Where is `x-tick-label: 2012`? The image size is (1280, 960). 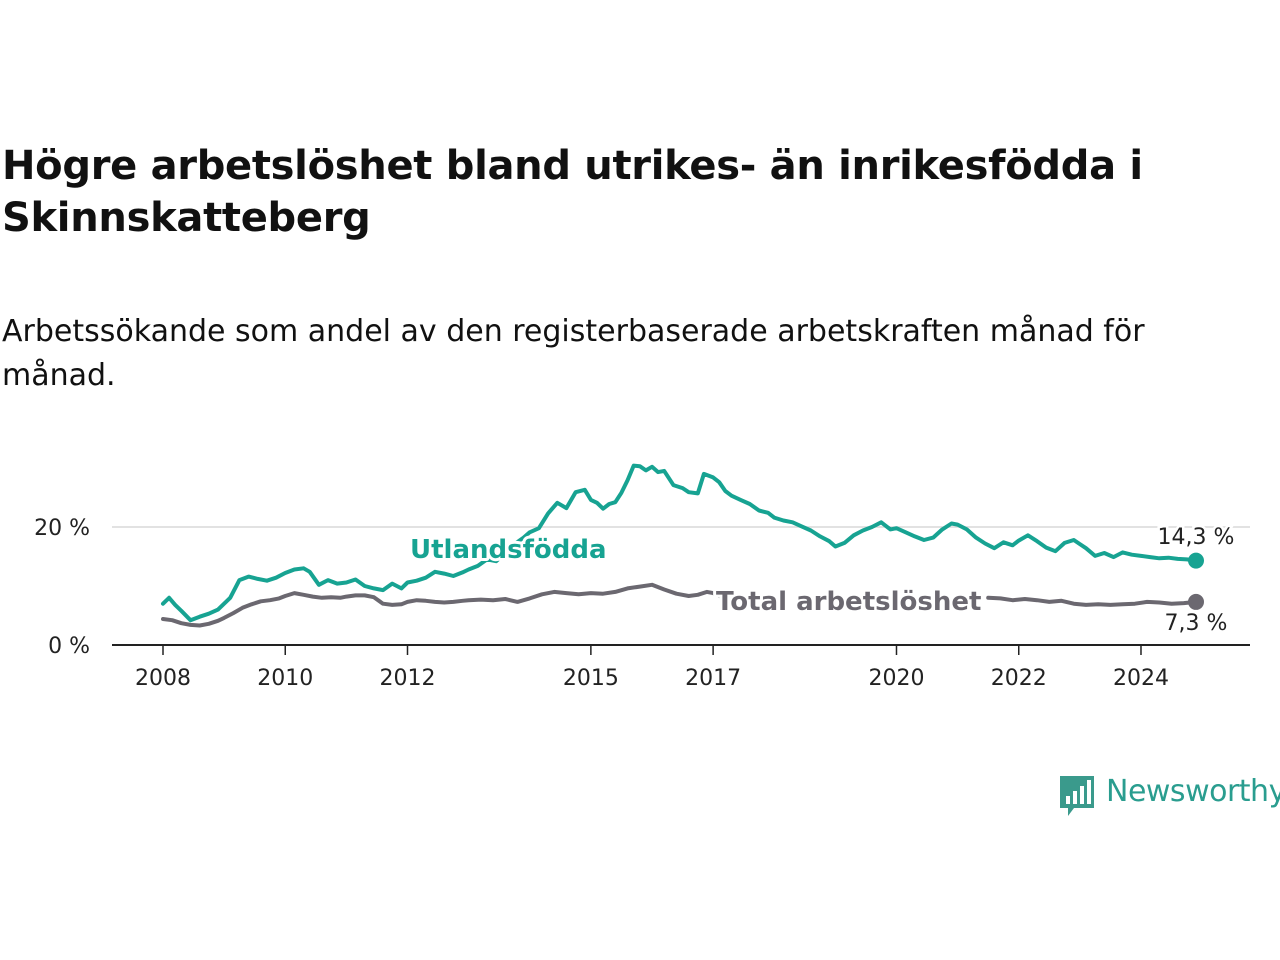 x-tick-label: 2012 is located at coordinates (407, 678).